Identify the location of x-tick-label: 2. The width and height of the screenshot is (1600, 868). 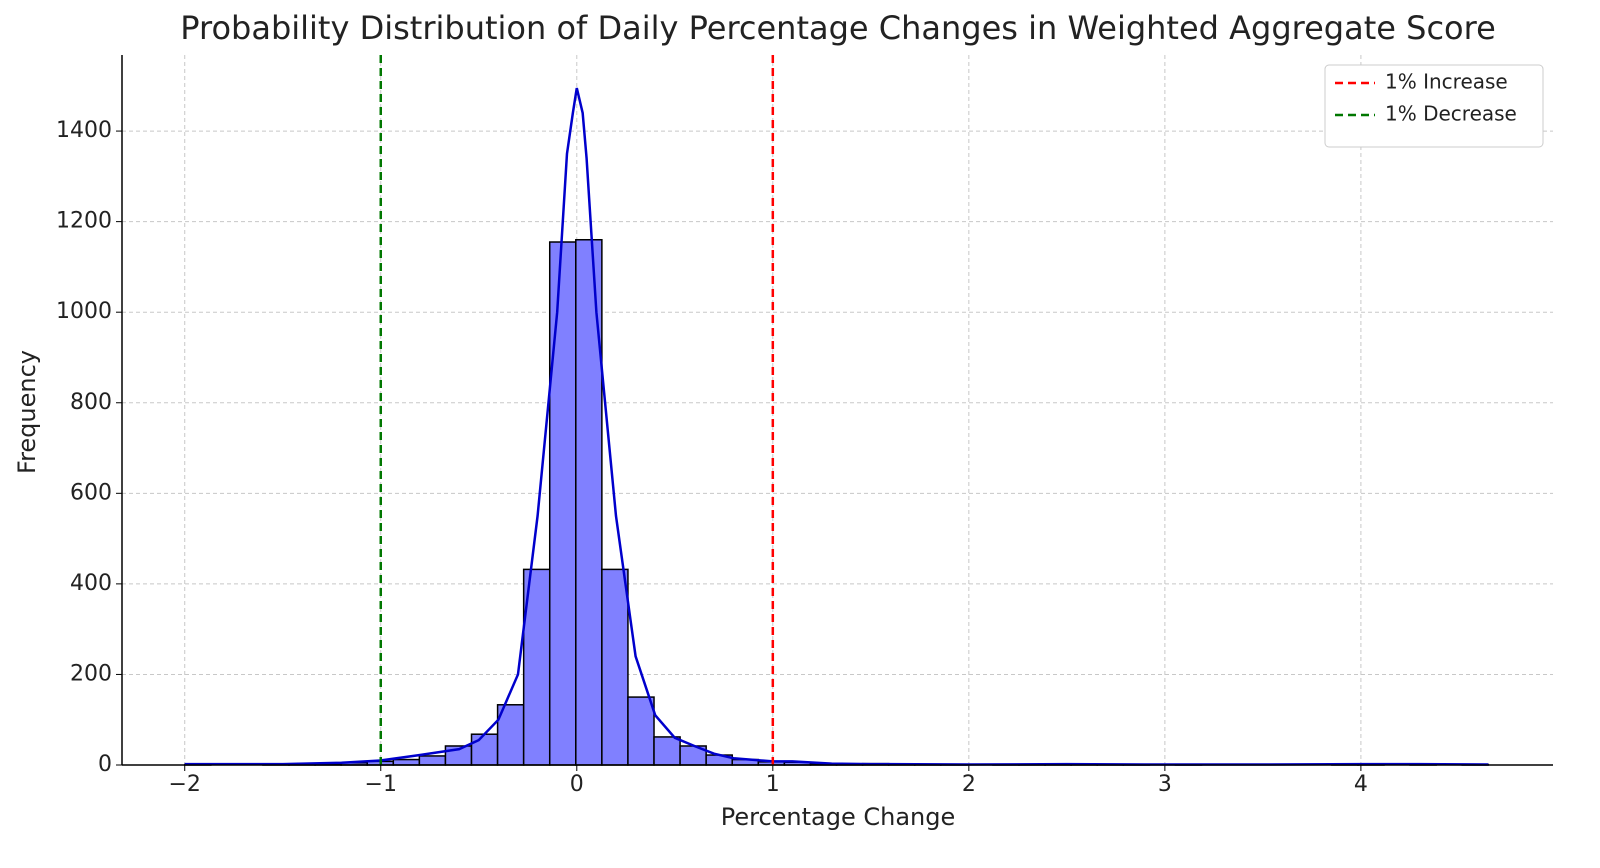
(969, 784).